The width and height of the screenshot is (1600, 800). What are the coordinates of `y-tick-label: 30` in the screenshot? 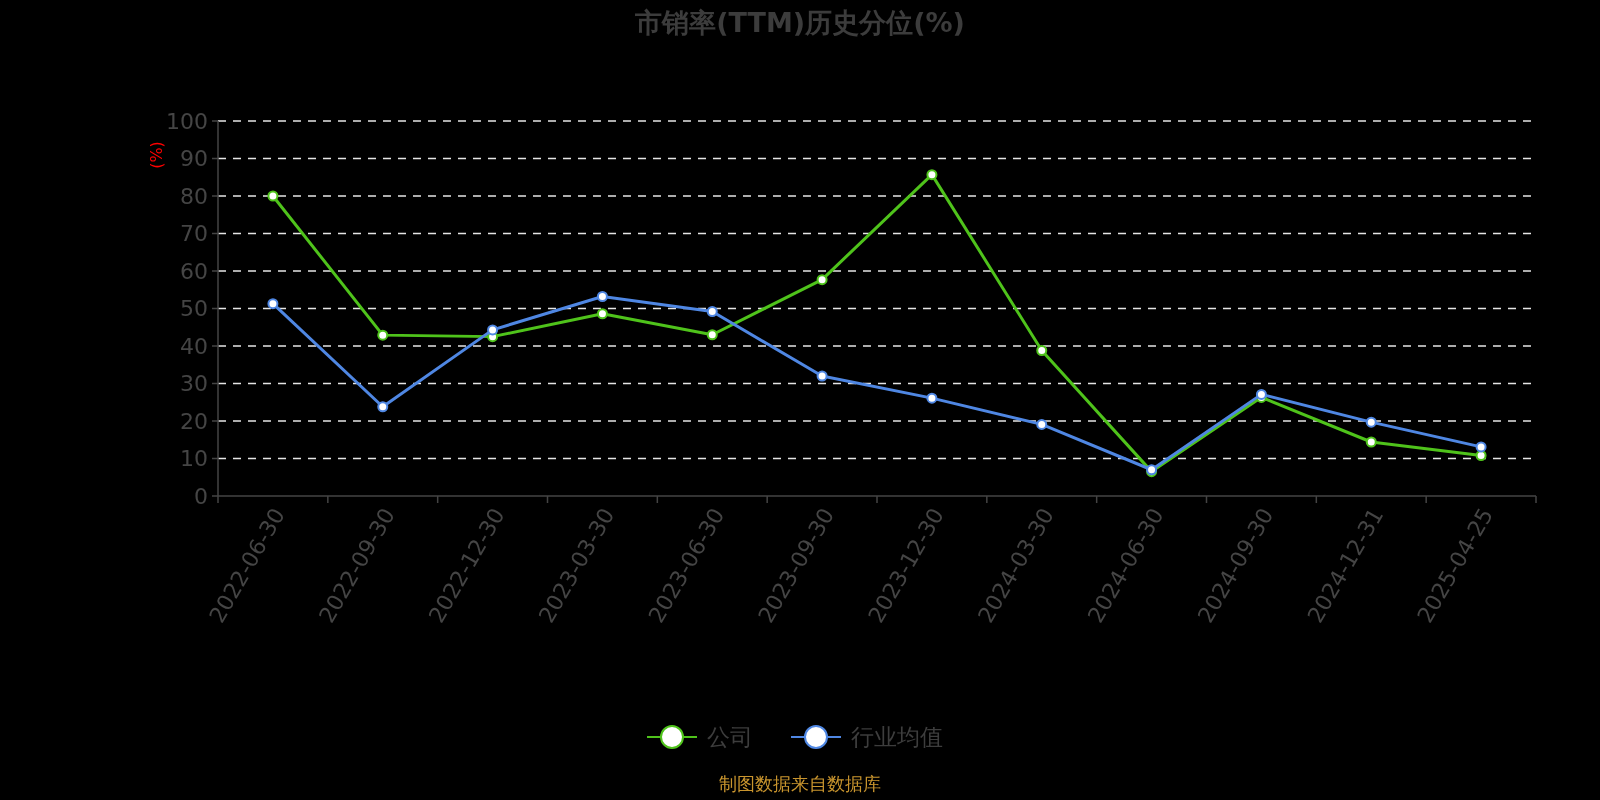 It's located at (194, 384).